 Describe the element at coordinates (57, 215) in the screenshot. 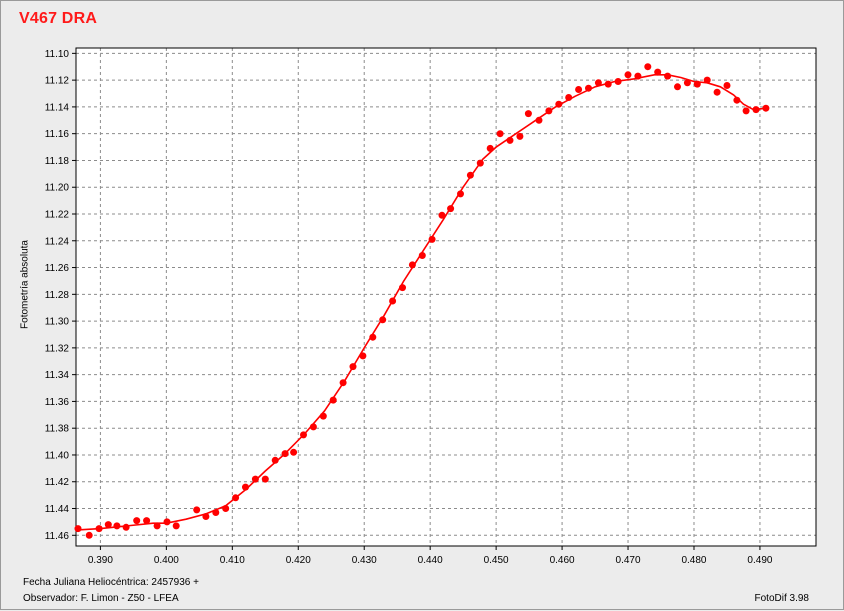

I see `y-tick-label: 11.22` at that location.